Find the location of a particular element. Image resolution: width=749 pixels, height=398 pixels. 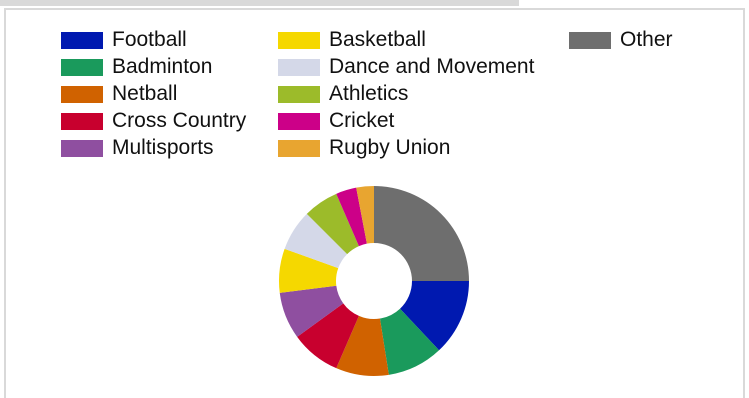

legend-item-badminton: Badminton is located at coordinates (137, 66).